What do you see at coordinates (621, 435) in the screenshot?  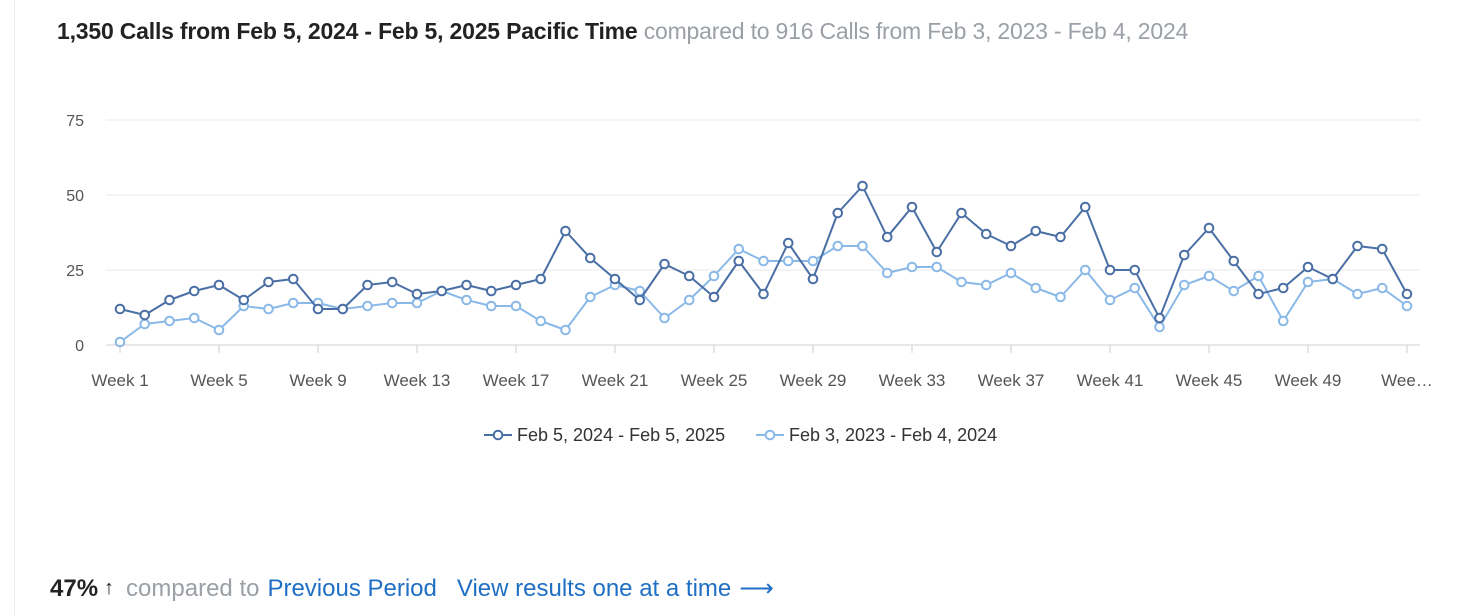 I see `legend-label: Feb 5, 2024 - Feb 5, 2025` at bounding box center [621, 435].